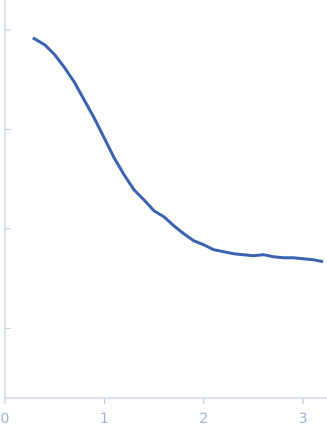 Image resolution: width=327 pixels, height=437 pixels. Describe the element at coordinates (5, 419) in the screenshot. I see `x-tick-label: 0` at that location.